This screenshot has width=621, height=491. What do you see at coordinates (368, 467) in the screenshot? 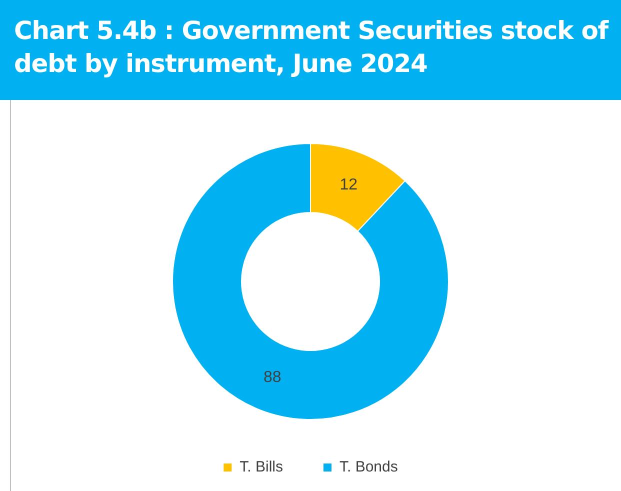
I see `legend-label: T. Bonds` at bounding box center [368, 467].